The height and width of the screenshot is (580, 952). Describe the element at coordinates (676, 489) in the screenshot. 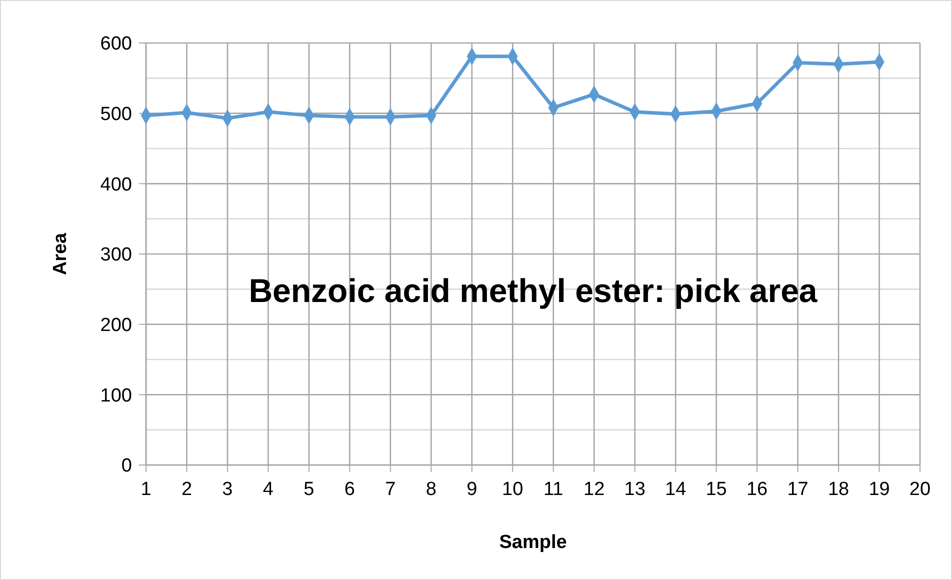

I see `x-tick-label: 14` at that location.